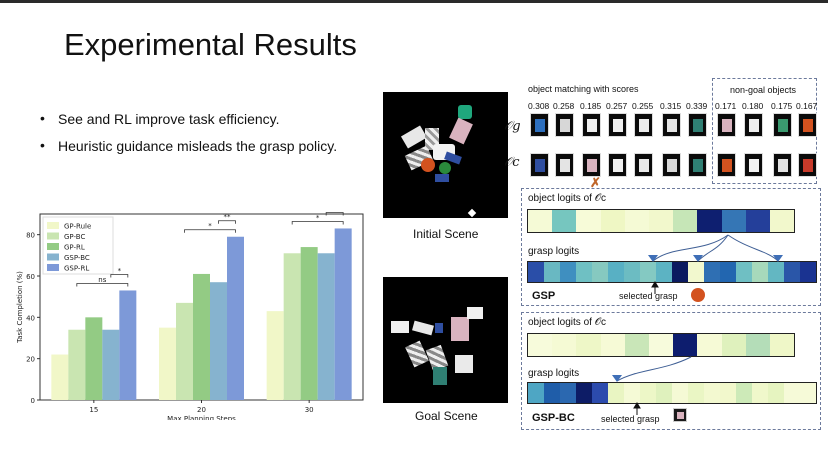 The width and height of the screenshot is (828, 467). Describe the element at coordinates (446, 234) in the screenshot. I see `initial-scene-label: Initial Scene` at that location.